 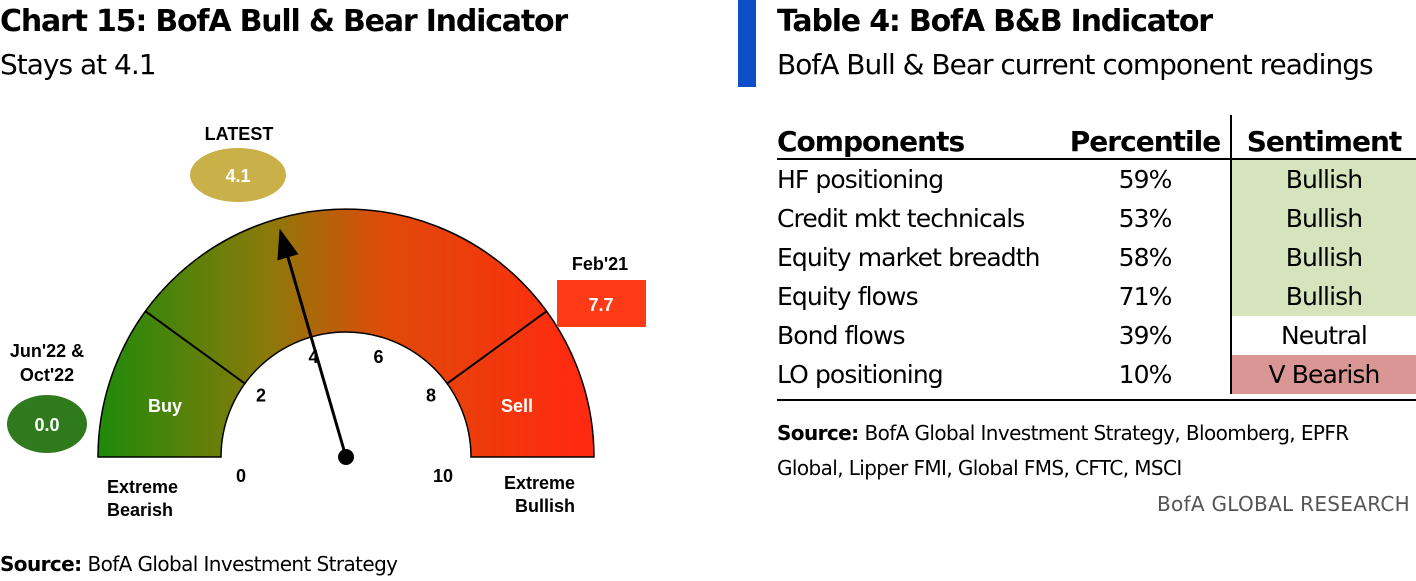 I want to click on gauge-tick-label: 10, so click(x=443, y=476).